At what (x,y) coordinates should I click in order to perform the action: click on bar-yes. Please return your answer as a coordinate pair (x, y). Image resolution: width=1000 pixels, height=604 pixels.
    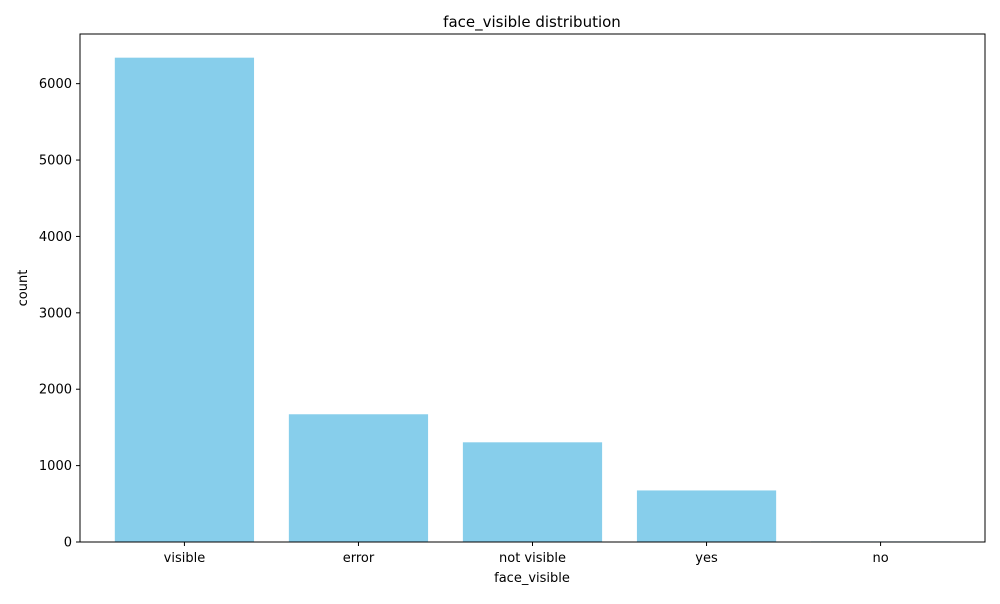
    Looking at the image, I should click on (706, 516).